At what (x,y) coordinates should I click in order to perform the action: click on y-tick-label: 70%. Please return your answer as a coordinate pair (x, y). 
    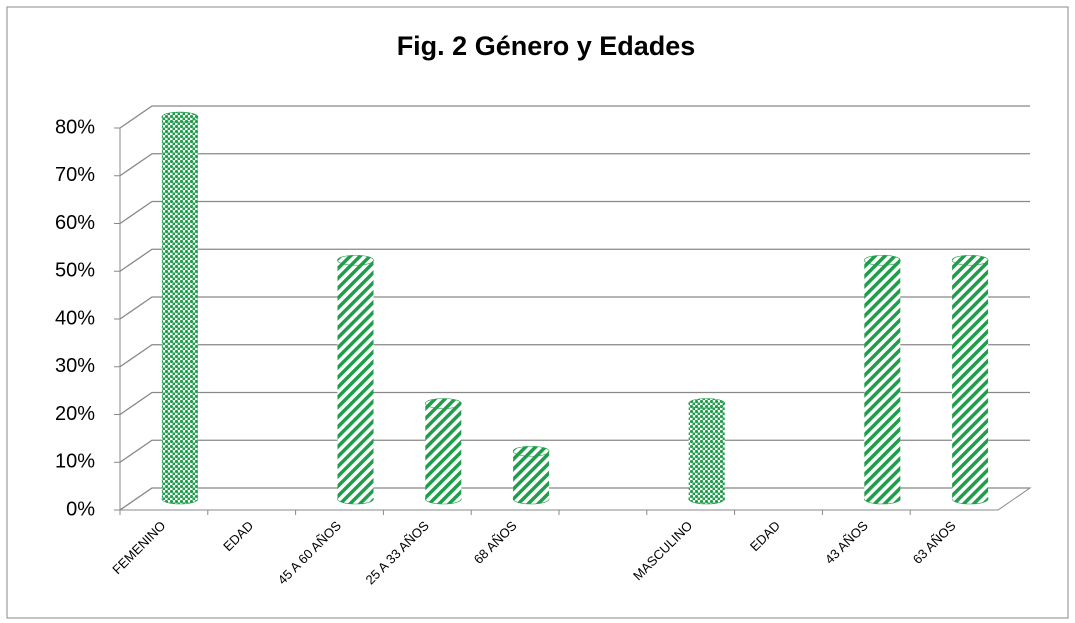
    Looking at the image, I should click on (75, 175).